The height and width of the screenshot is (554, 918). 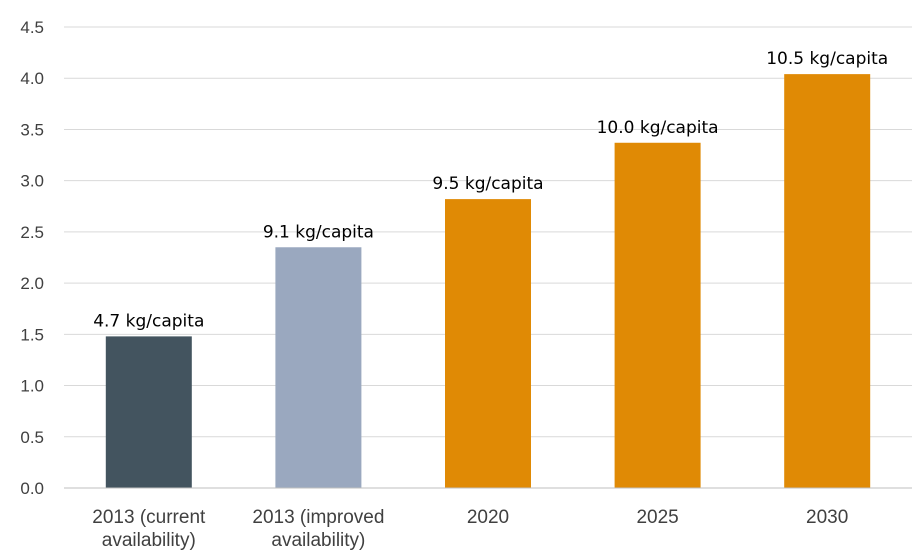 I want to click on y-tick-label: 2.0, so click(x=32, y=283).